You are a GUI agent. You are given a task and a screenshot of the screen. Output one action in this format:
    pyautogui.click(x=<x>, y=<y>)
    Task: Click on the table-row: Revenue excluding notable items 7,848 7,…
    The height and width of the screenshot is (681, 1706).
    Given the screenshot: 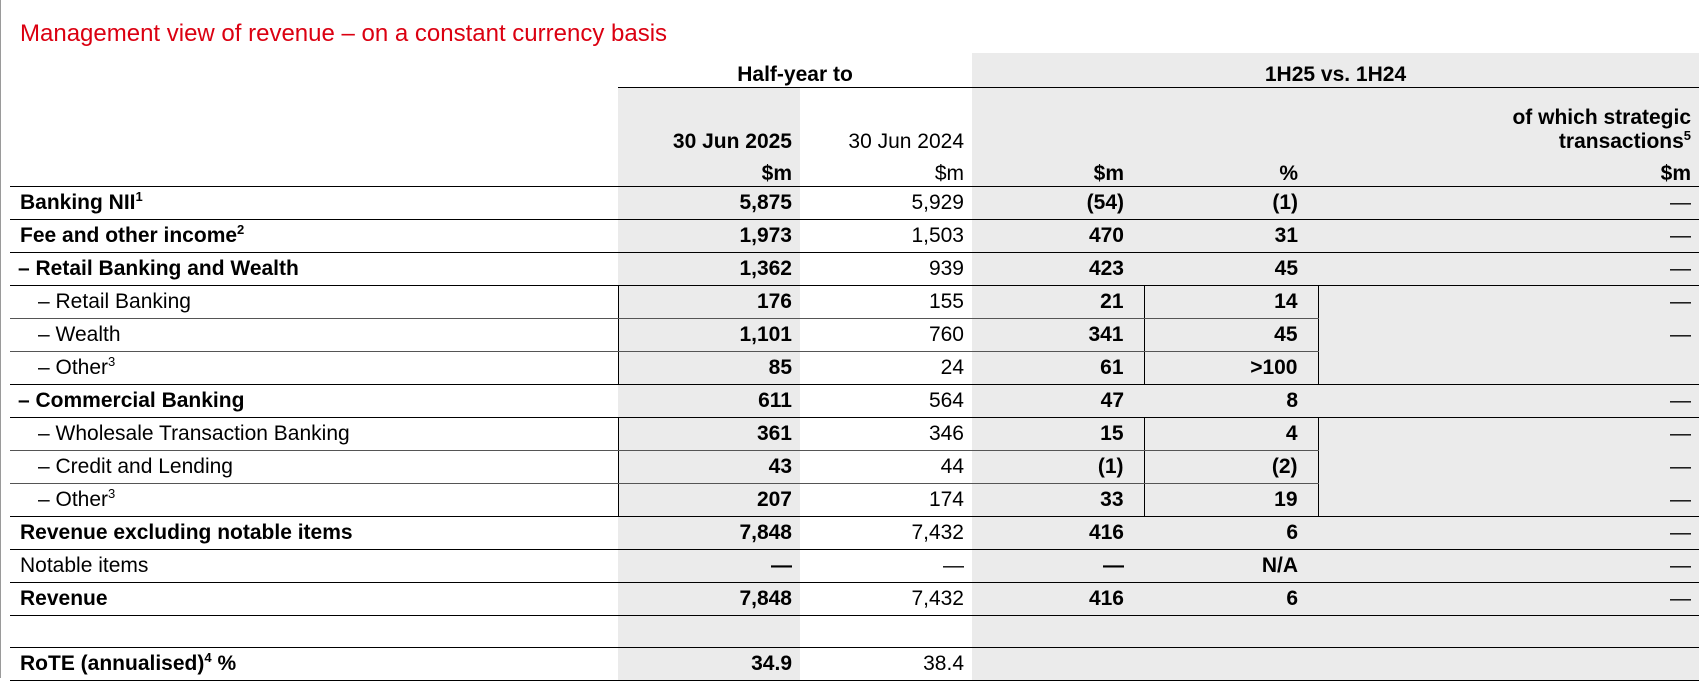 What is the action you would take?
    pyautogui.click(x=855, y=533)
    